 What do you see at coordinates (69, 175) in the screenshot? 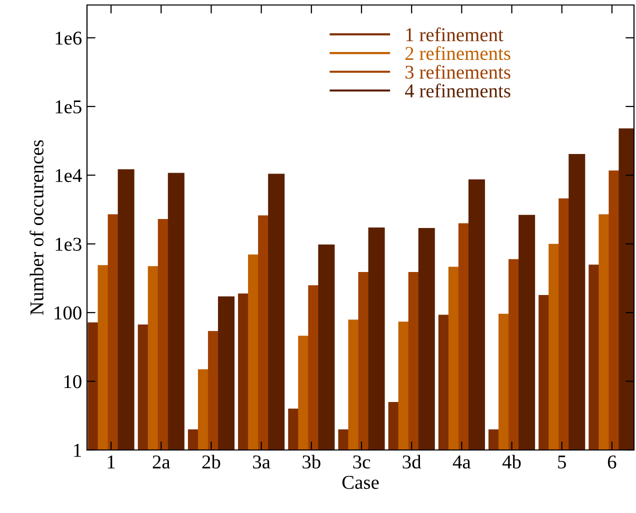
I see `y-tick-label: 1e4` at bounding box center [69, 175].